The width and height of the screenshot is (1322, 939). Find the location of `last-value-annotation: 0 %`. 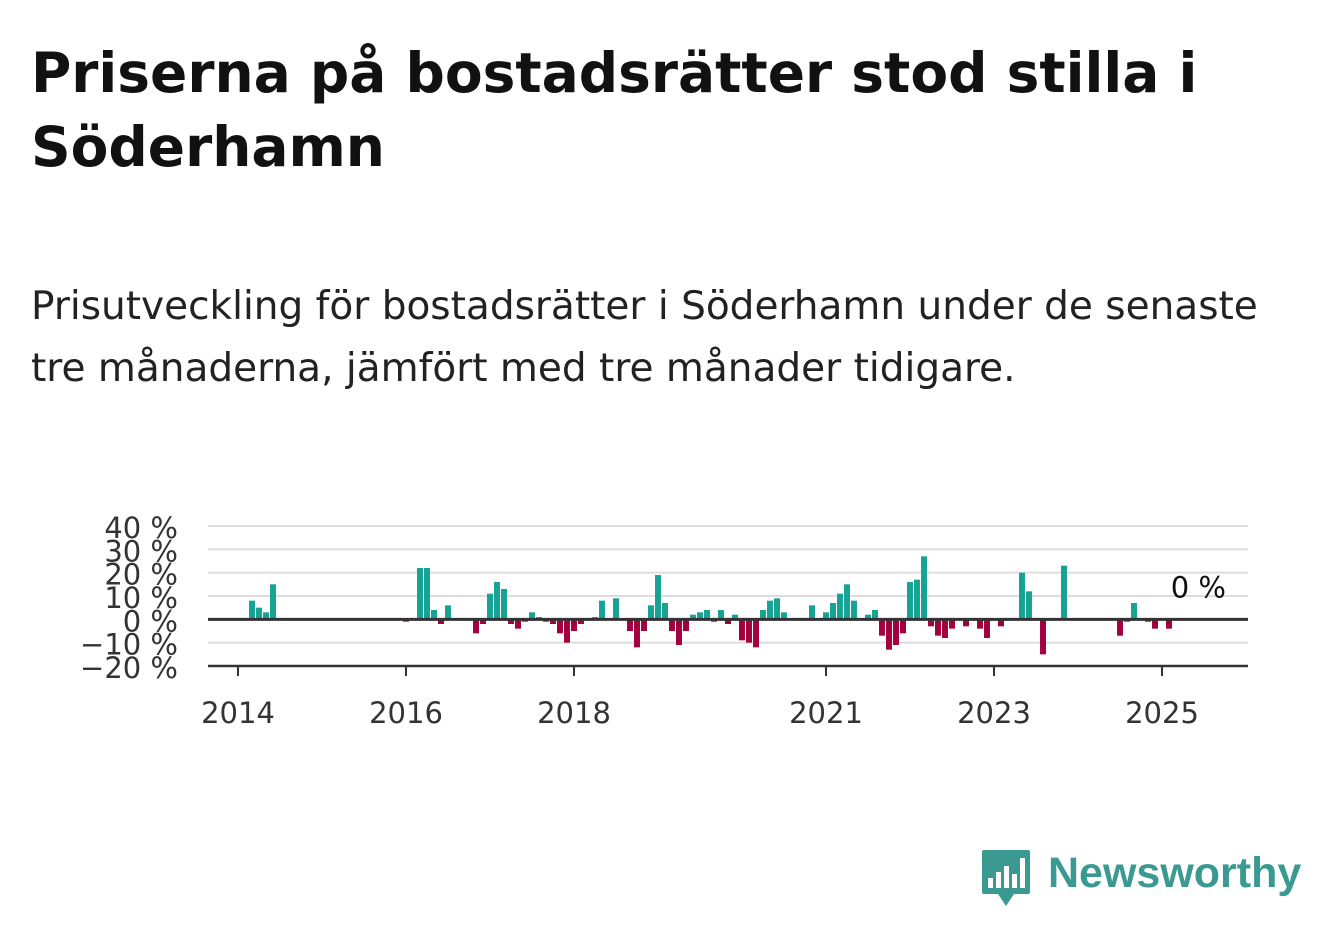

last-value-annotation: 0 % is located at coordinates (1198, 587).